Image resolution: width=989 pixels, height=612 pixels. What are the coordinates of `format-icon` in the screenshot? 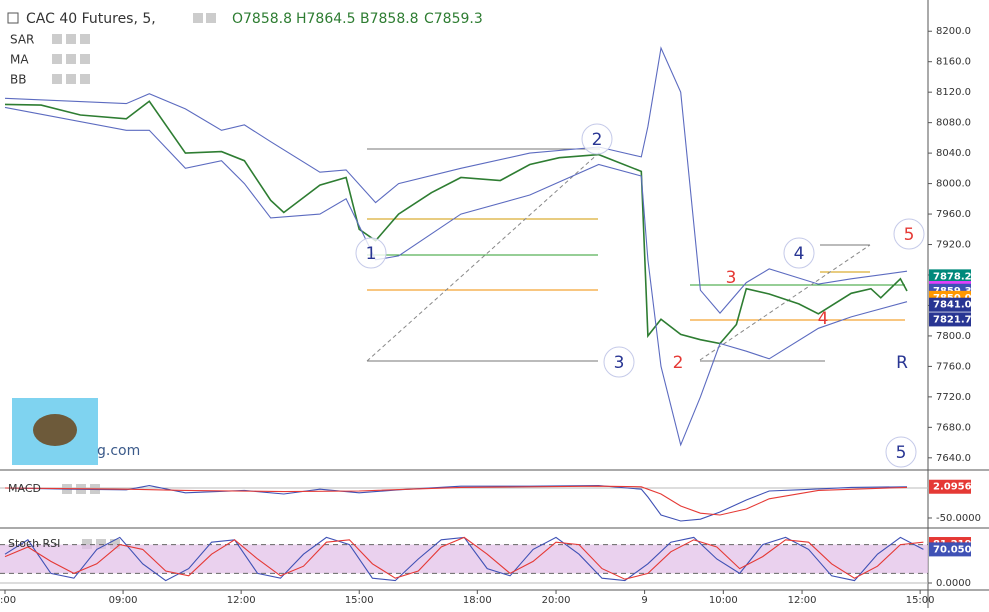 It's located at (211, 18).